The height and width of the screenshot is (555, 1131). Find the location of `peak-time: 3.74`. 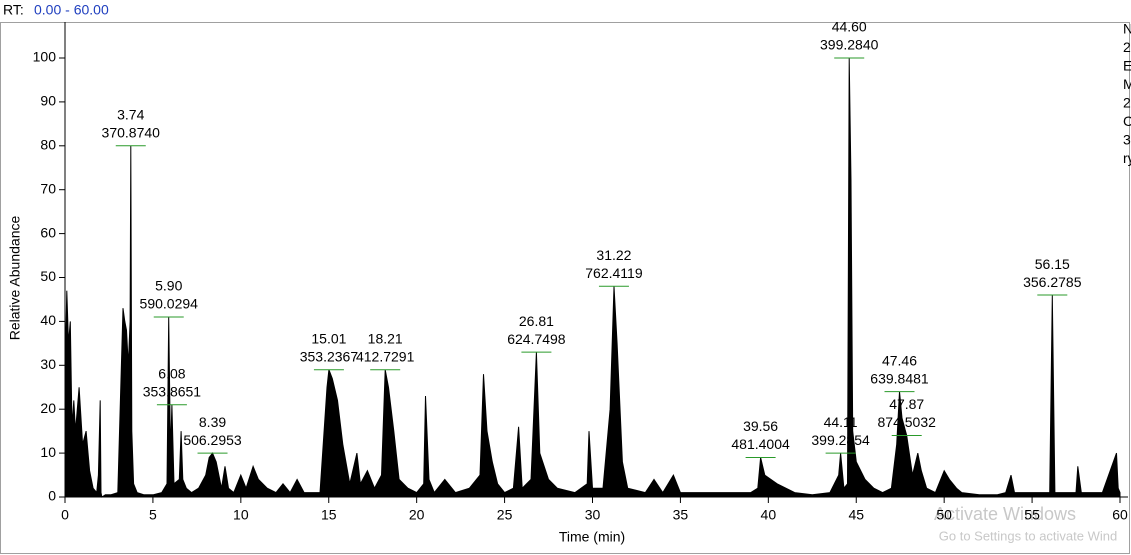

peak-time: 3.74 is located at coordinates (130, 115).